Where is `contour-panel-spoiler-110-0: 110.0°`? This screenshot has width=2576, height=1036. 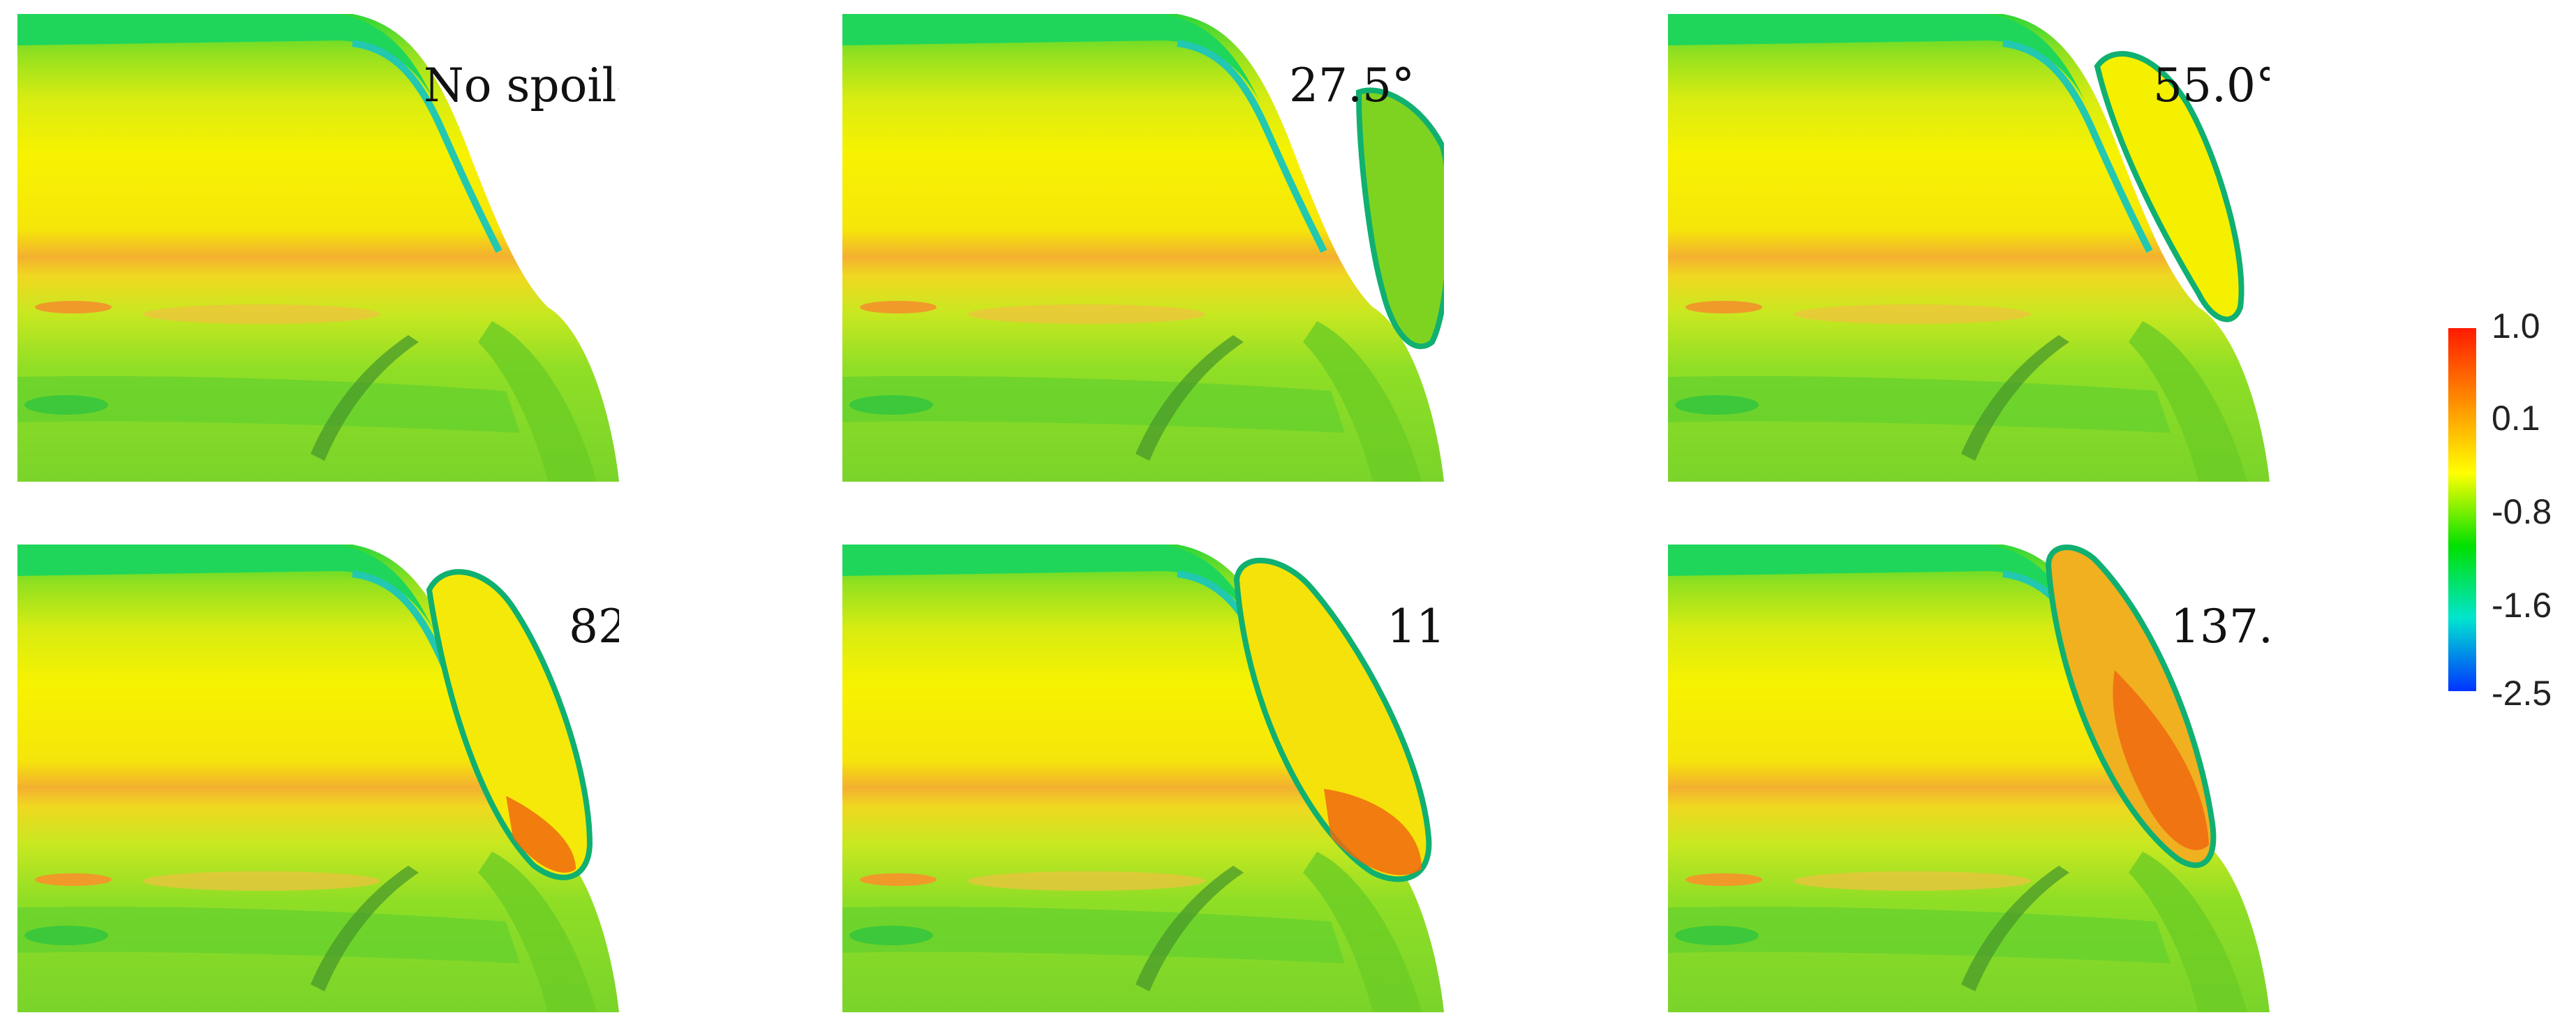 contour-panel-spoiler-110-0: 110.0° is located at coordinates (1143, 778).